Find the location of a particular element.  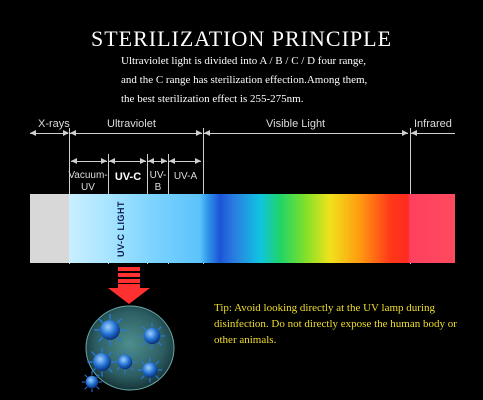

uvc-arrow-right is located at coordinates (143, 161).